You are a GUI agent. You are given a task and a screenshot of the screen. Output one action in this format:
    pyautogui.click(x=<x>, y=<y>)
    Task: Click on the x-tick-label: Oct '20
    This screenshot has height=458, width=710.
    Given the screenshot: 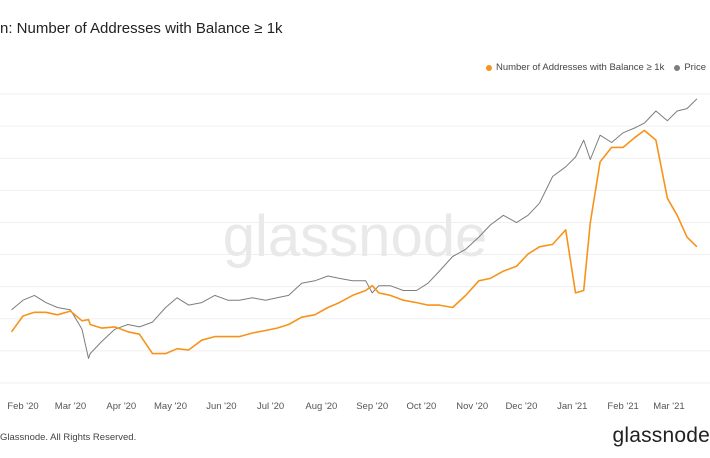 What is the action you would take?
    pyautogui.click(x=421, y=406)
    